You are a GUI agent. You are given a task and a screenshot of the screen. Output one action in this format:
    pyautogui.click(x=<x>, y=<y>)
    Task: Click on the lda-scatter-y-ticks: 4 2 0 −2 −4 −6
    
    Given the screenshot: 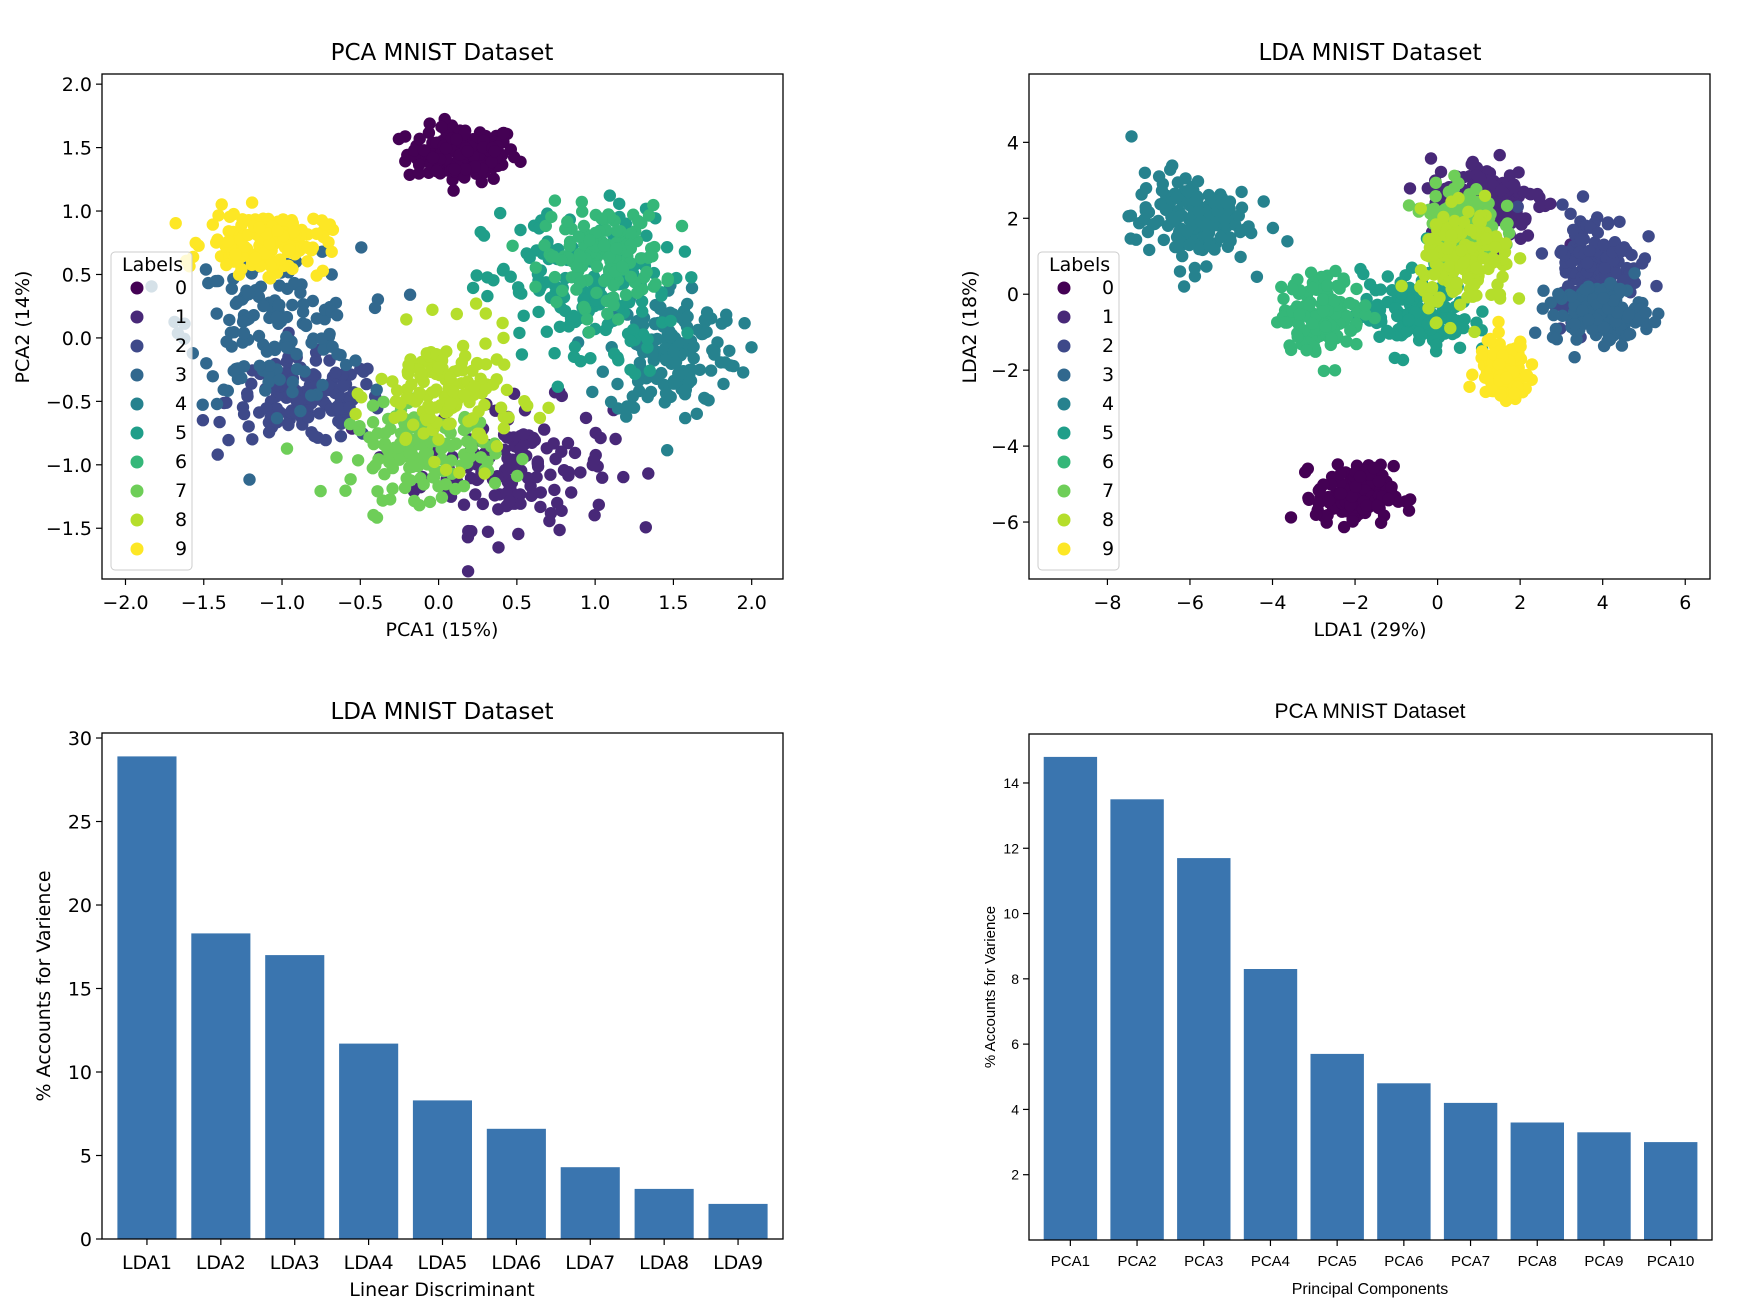 What is the action you would take?
    pyautogui.click(x=1010, y=333)
    